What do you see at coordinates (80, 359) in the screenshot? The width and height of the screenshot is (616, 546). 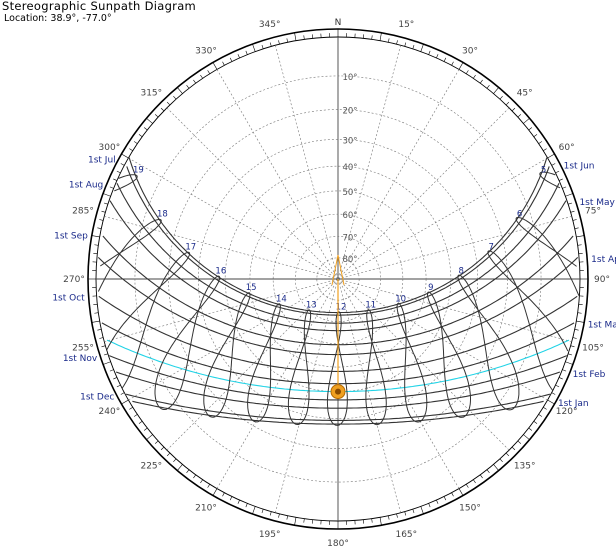 I see `date-label: 1st Nov` at bounding box center [80, 359].